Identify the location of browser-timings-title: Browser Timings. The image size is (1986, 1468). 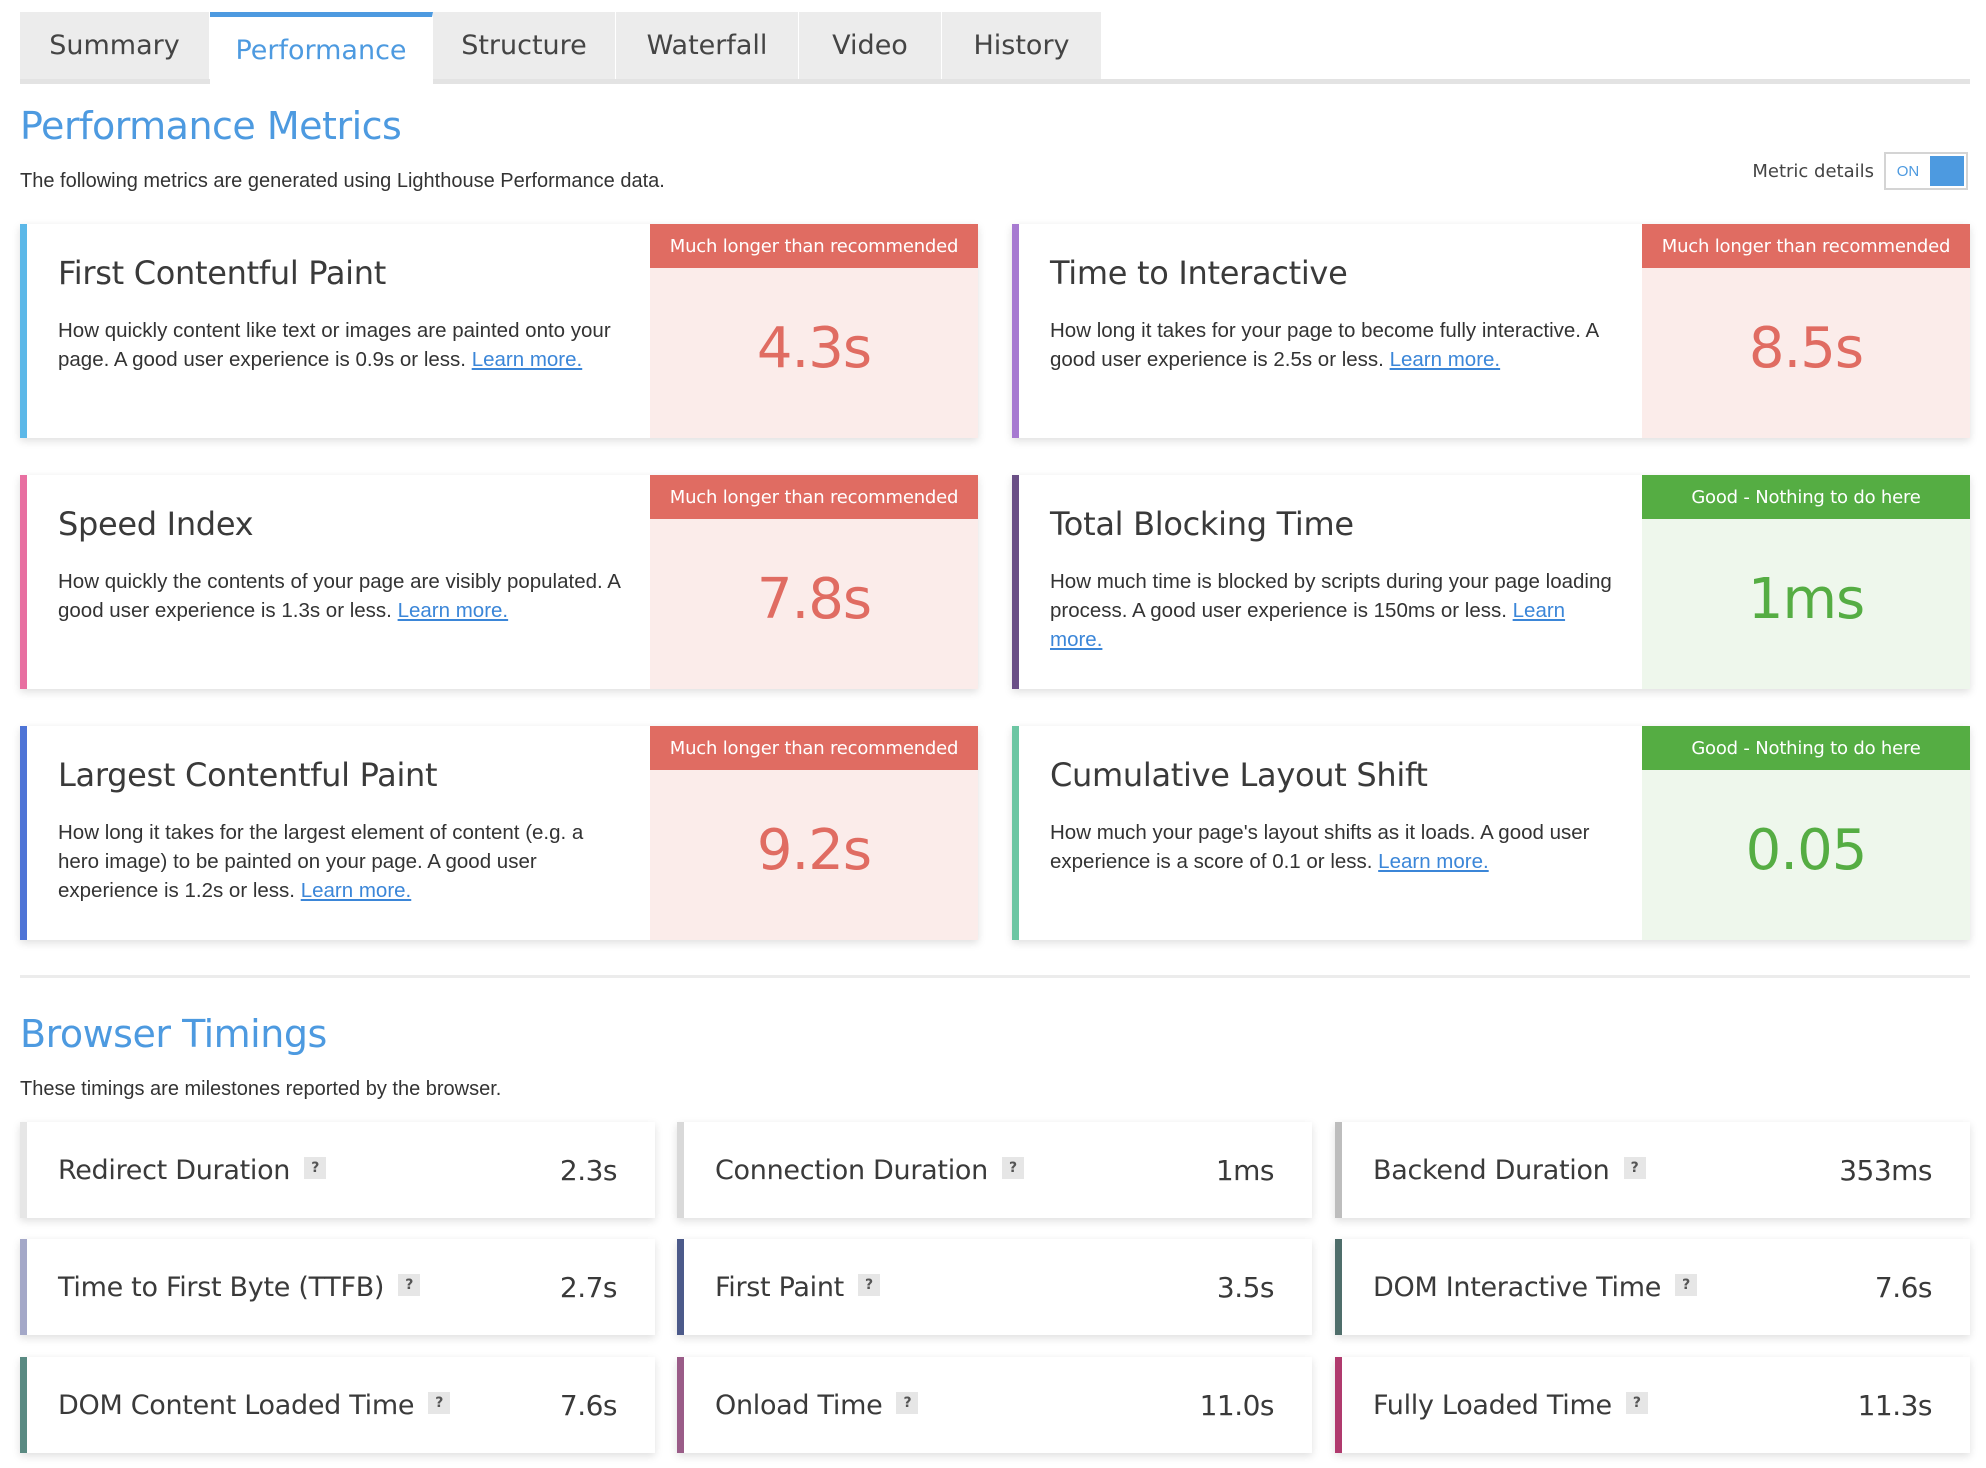
(173, 1034).